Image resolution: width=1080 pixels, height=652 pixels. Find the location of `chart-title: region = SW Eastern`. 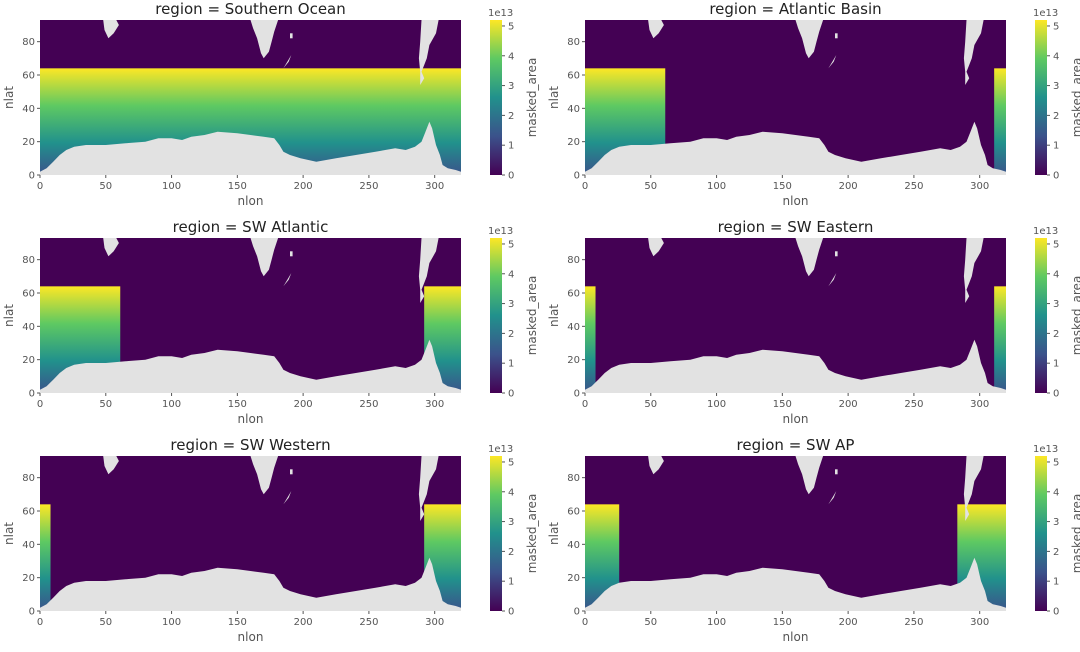

chart-title: region = SW Eastern is located at coordinates (796, 227).